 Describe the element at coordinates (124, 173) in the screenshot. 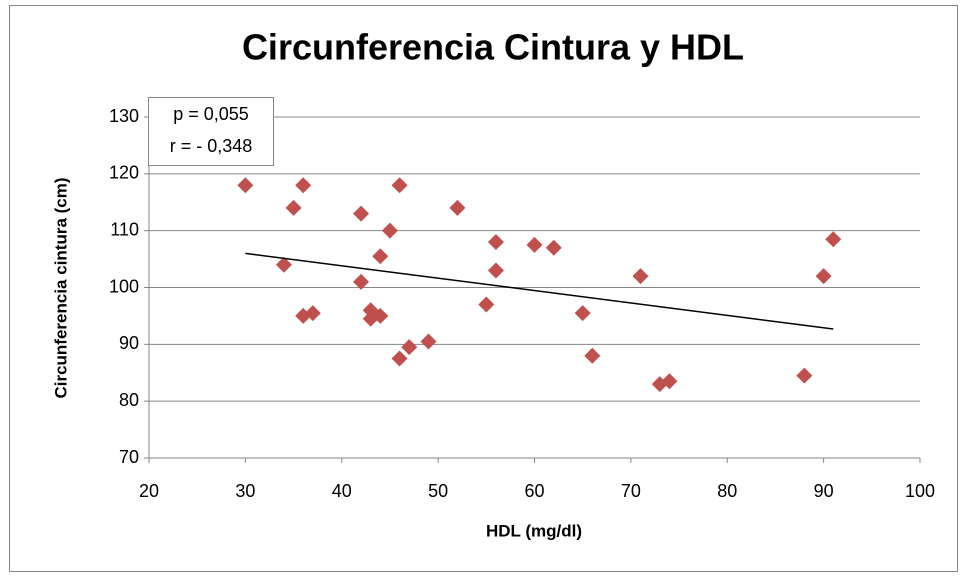

I see `y-tick-label: 120` at that location.